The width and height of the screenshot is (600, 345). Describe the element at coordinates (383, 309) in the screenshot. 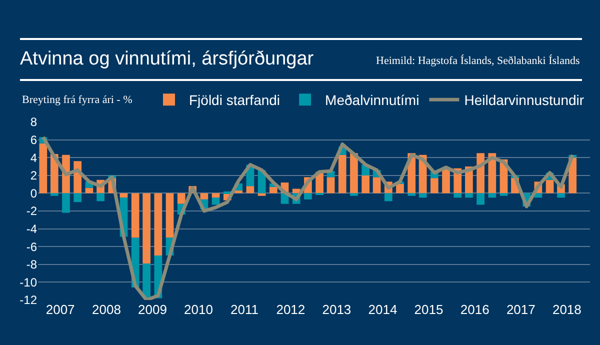

I see `x-tick-label: 2014` at that location.